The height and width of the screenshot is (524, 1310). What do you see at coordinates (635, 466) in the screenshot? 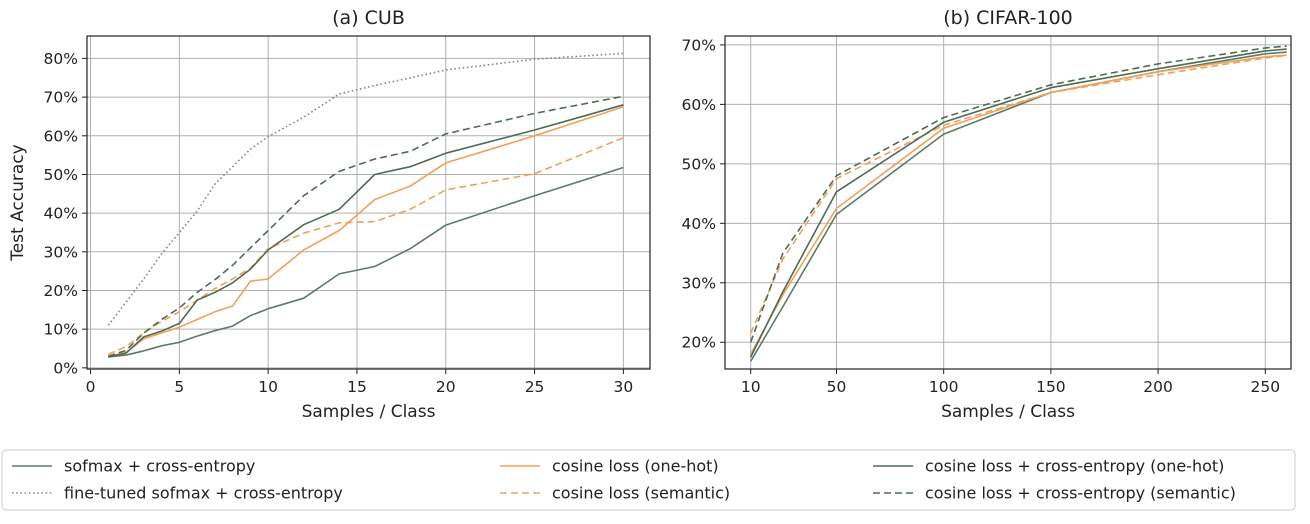
I see `legend-label: cosine loss (one-hot)` at bounding box center [635, 466].